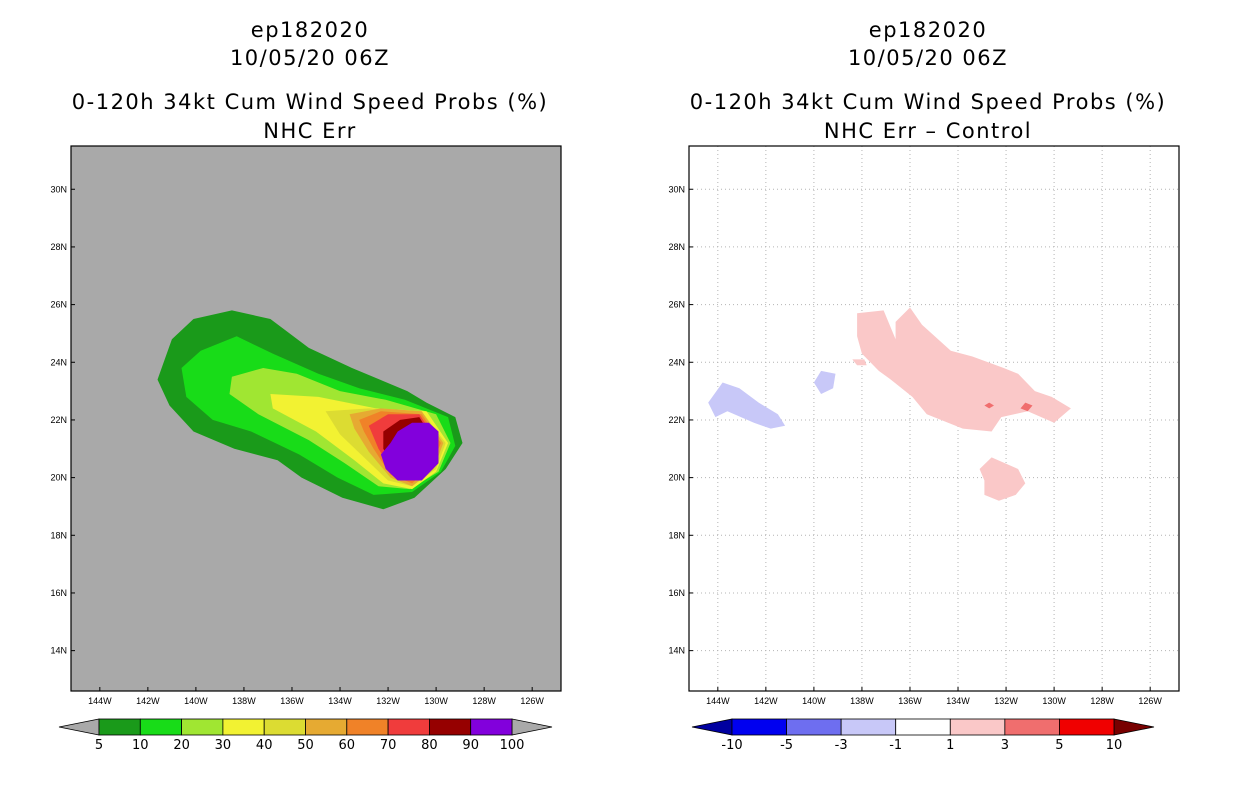 Image resolution: width=1236 pixels, height=800 pixels. I want to click on right-x-tick-label: 128W, so click(1102, 701).